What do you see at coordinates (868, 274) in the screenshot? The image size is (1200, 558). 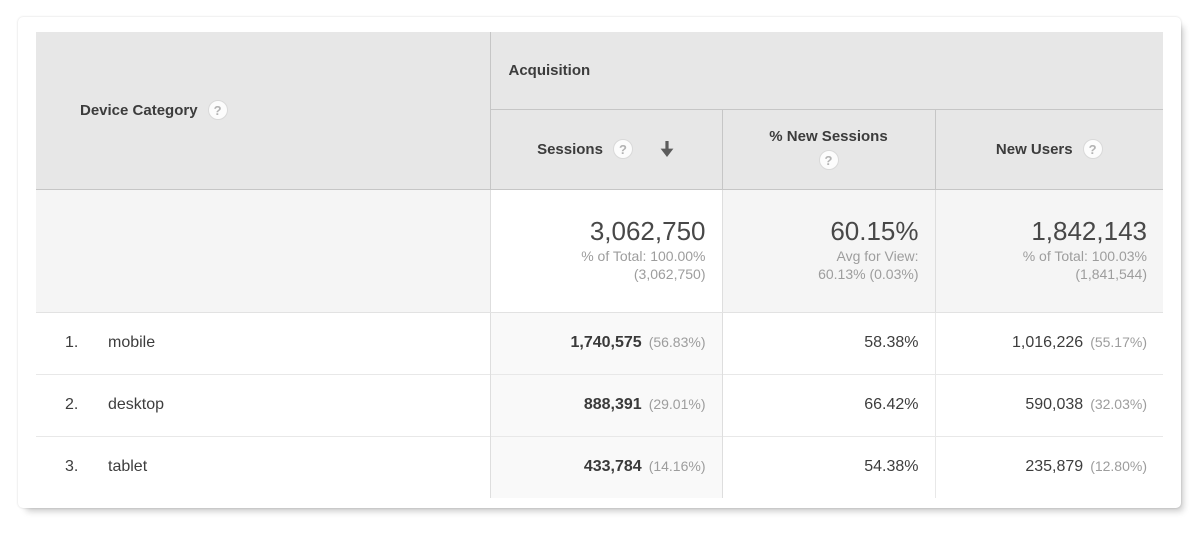 I see `new-sessions-avg-value: 60.13% (0.03%)` at bounding box center [868, 274].